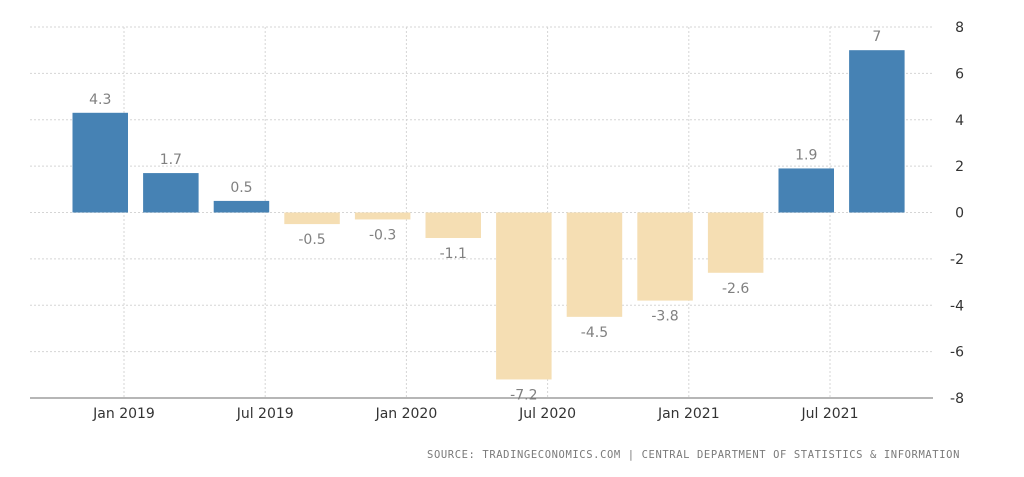 This screenshot has width=1024, height=477. What do you see at coordinates (735, 289) in the screenshot?
I see `data-label: -2.6` at bounding box center [735, 289].